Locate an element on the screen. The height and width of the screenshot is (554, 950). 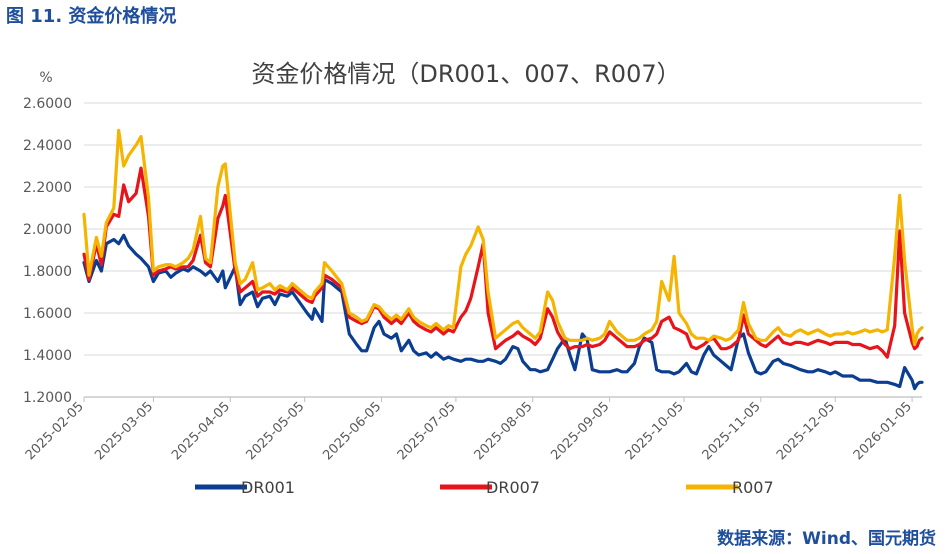
y-axis-unit: % is located at coordinates (45, 78).